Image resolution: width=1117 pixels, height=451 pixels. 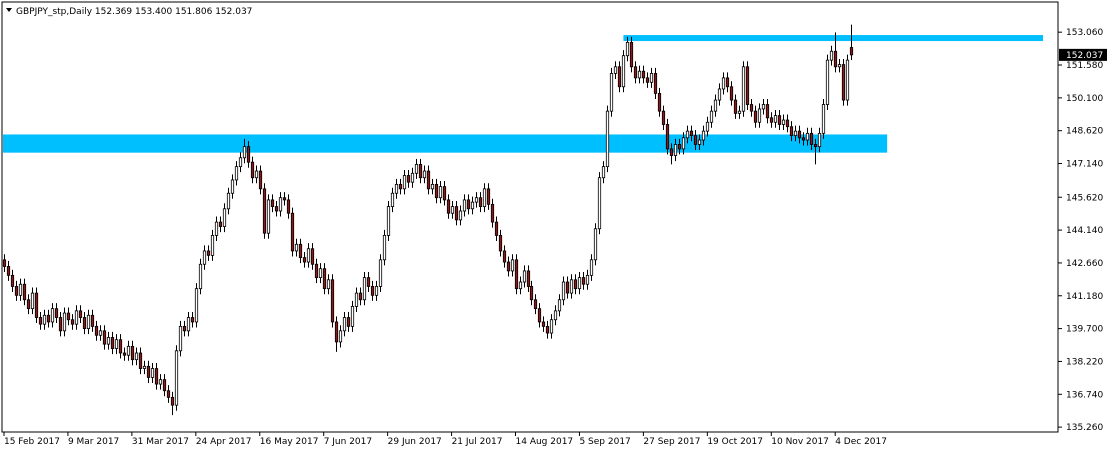 What do you see at coordinates (93, 442) in the screenshot?
I see `x-tick-label: 9 Mar 2017` at bounding box center [93, 442].